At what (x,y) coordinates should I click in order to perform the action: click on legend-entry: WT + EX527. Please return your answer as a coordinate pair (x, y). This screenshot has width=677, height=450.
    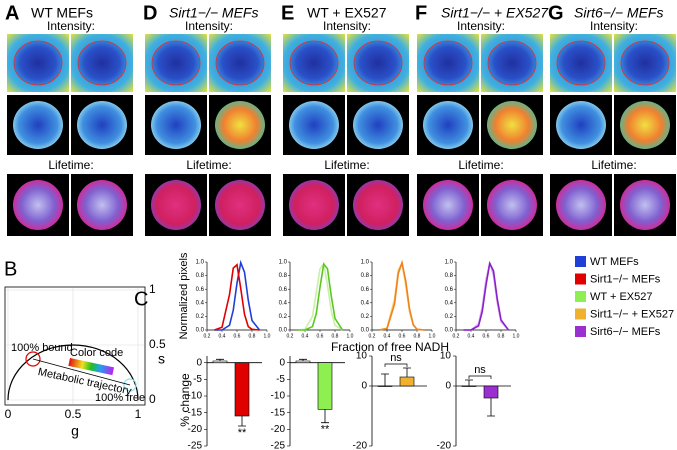
    Looking at the image, I should click on (621, 297).